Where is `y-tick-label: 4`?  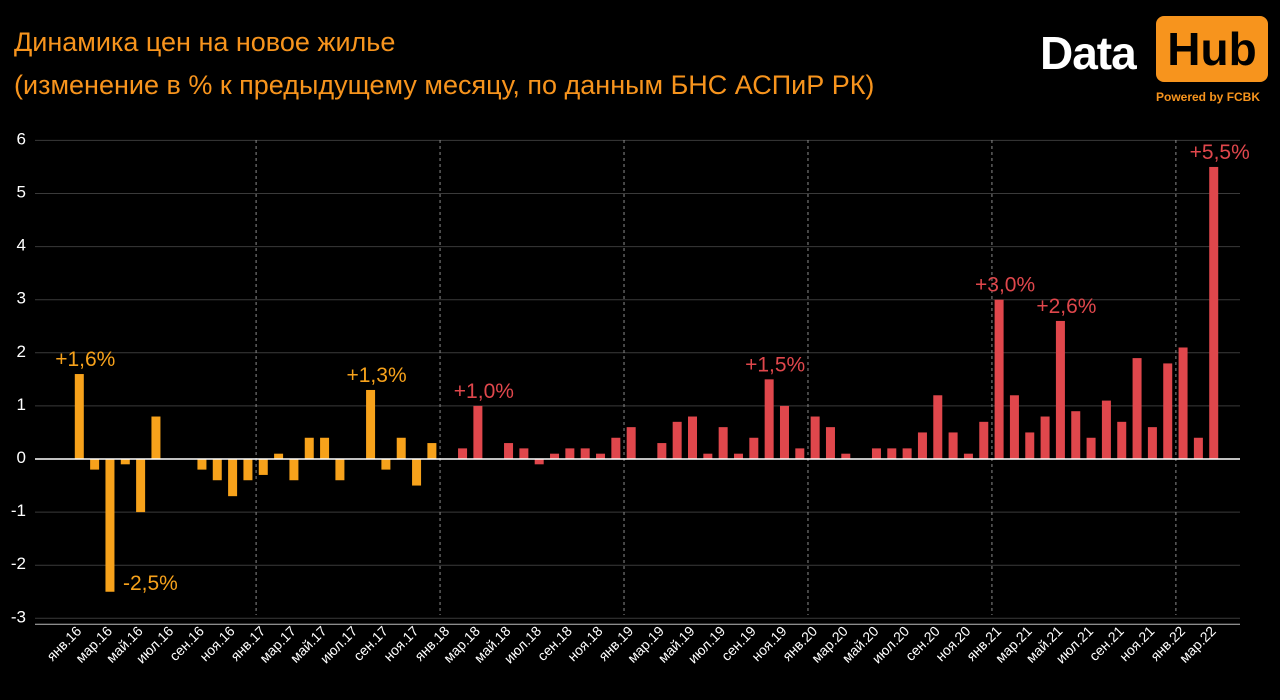 y-tick-label: 4 is located at coordinates (21, 245).